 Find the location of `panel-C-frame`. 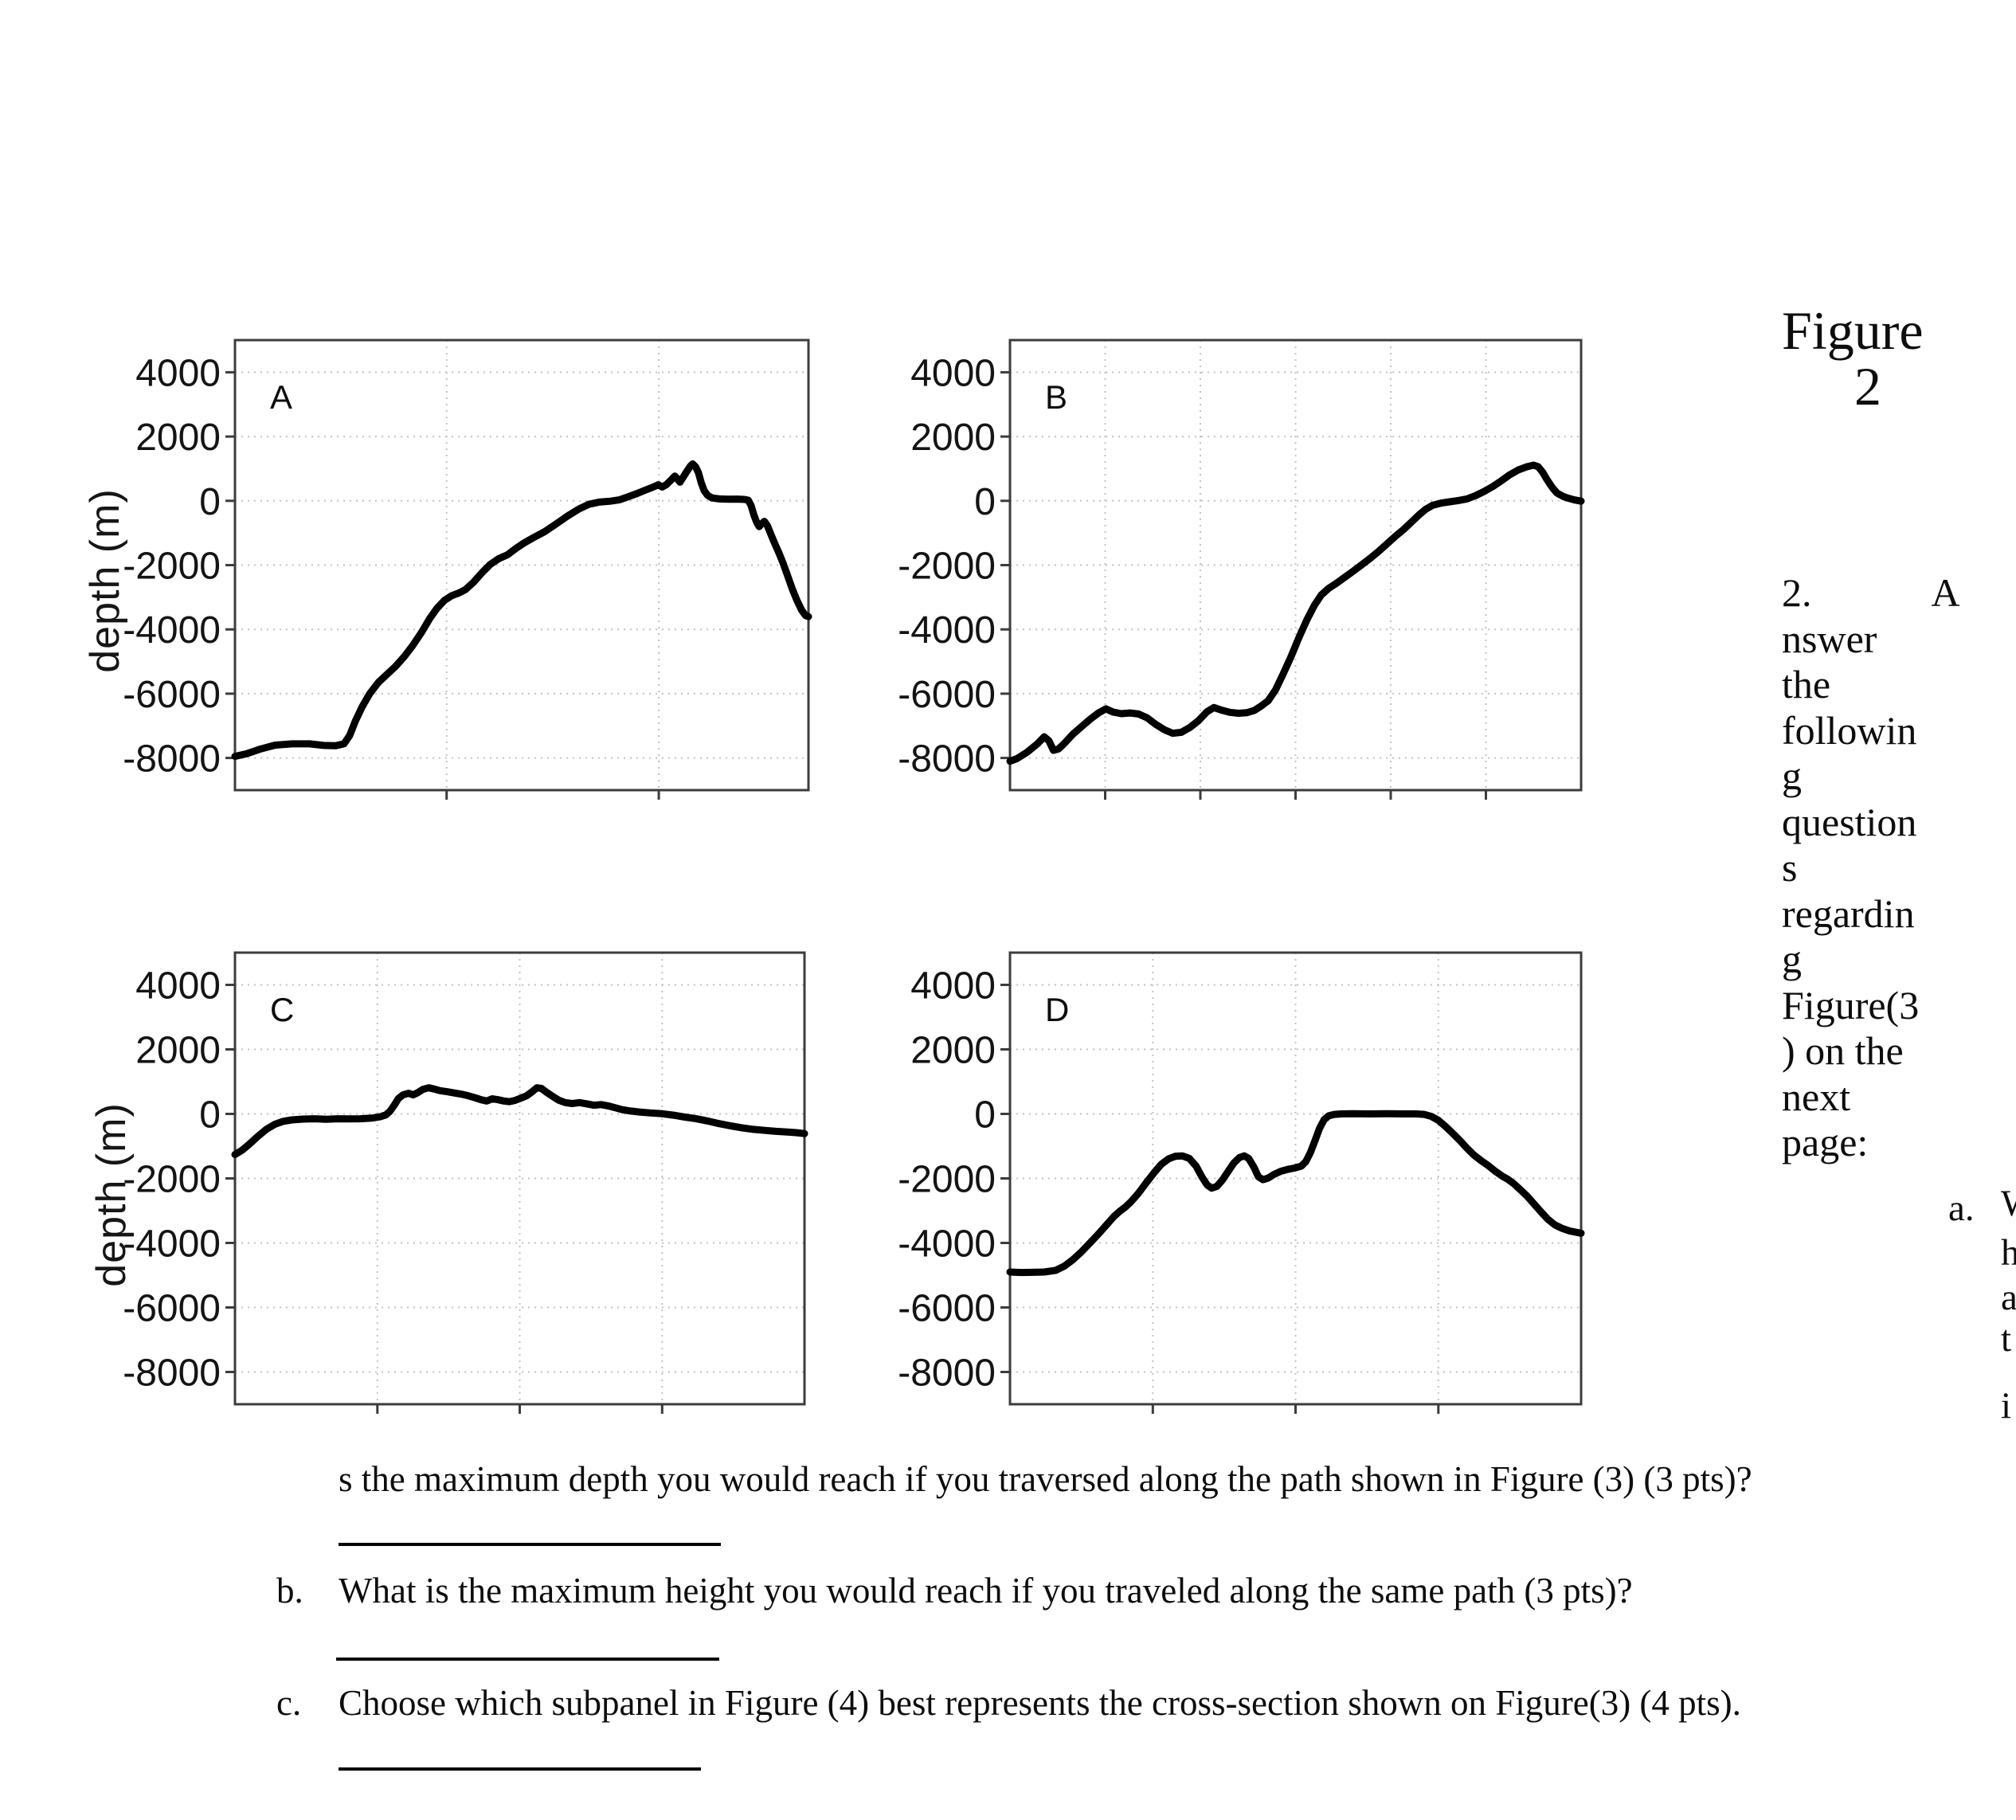

panel-C-frame is located at coordinates (519, 1178).